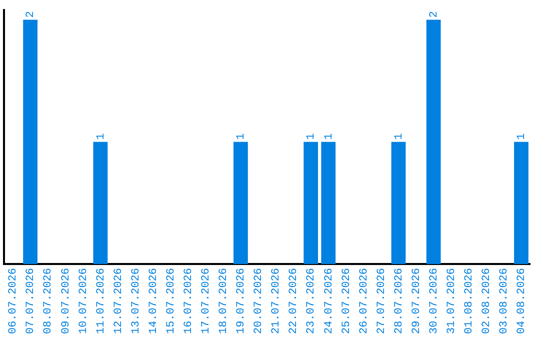 Image resolution: width=540 pixels, height=340 pixels. What do you see at coordinates (294, 301) in the screenshot?
I see `x-tick-label: 22.07.2026` at bounding box center [294, 301].